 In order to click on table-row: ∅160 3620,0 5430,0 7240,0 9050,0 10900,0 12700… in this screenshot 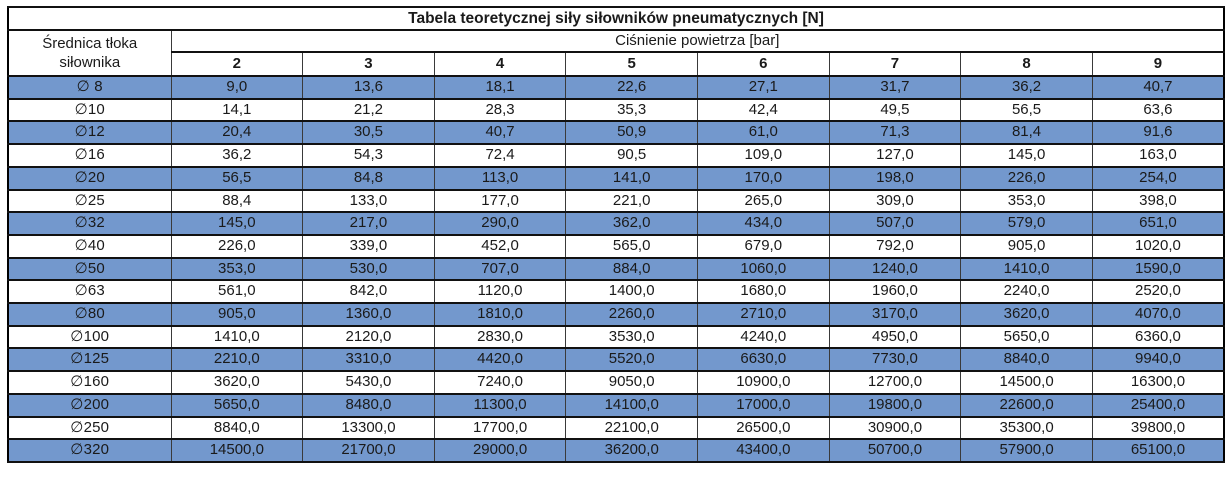, I will do `click(616, 382)`.